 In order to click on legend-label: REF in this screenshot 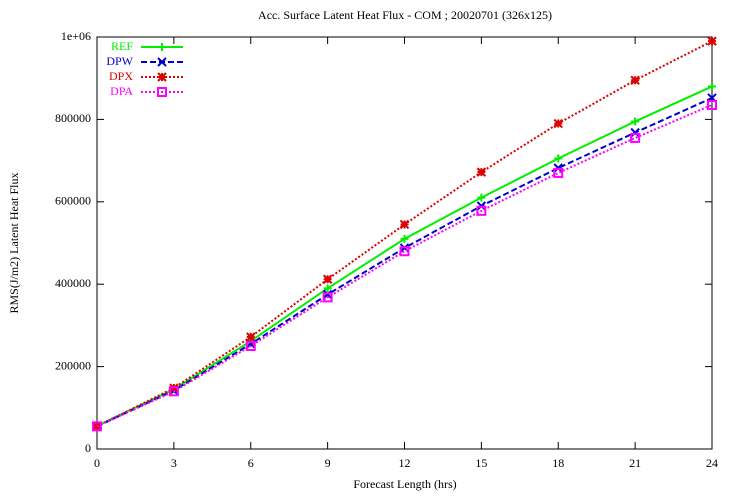, I will do `click(122, 46)`.